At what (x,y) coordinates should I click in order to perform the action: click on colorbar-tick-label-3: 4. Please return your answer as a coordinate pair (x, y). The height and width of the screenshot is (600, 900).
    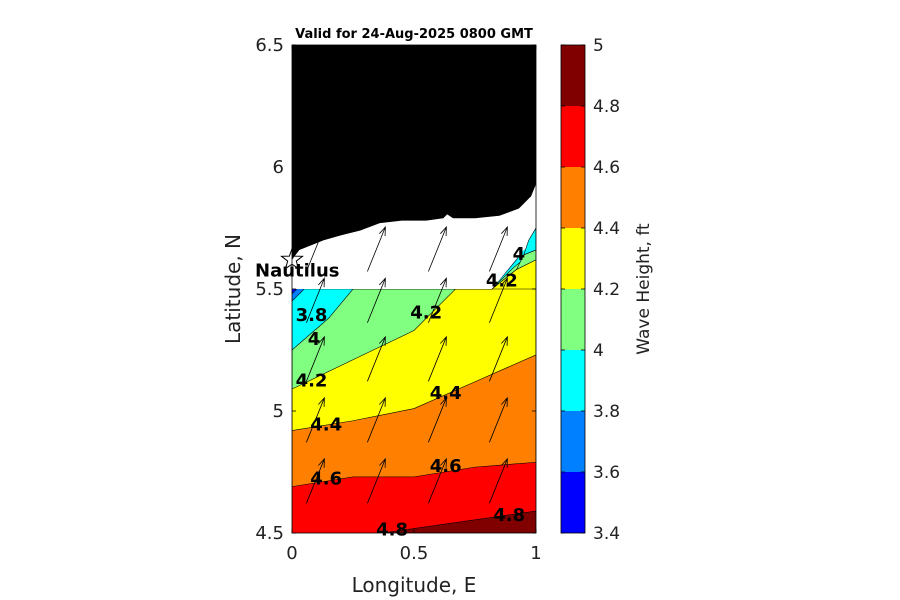
    Looking at the image, I should click on (598, 351).